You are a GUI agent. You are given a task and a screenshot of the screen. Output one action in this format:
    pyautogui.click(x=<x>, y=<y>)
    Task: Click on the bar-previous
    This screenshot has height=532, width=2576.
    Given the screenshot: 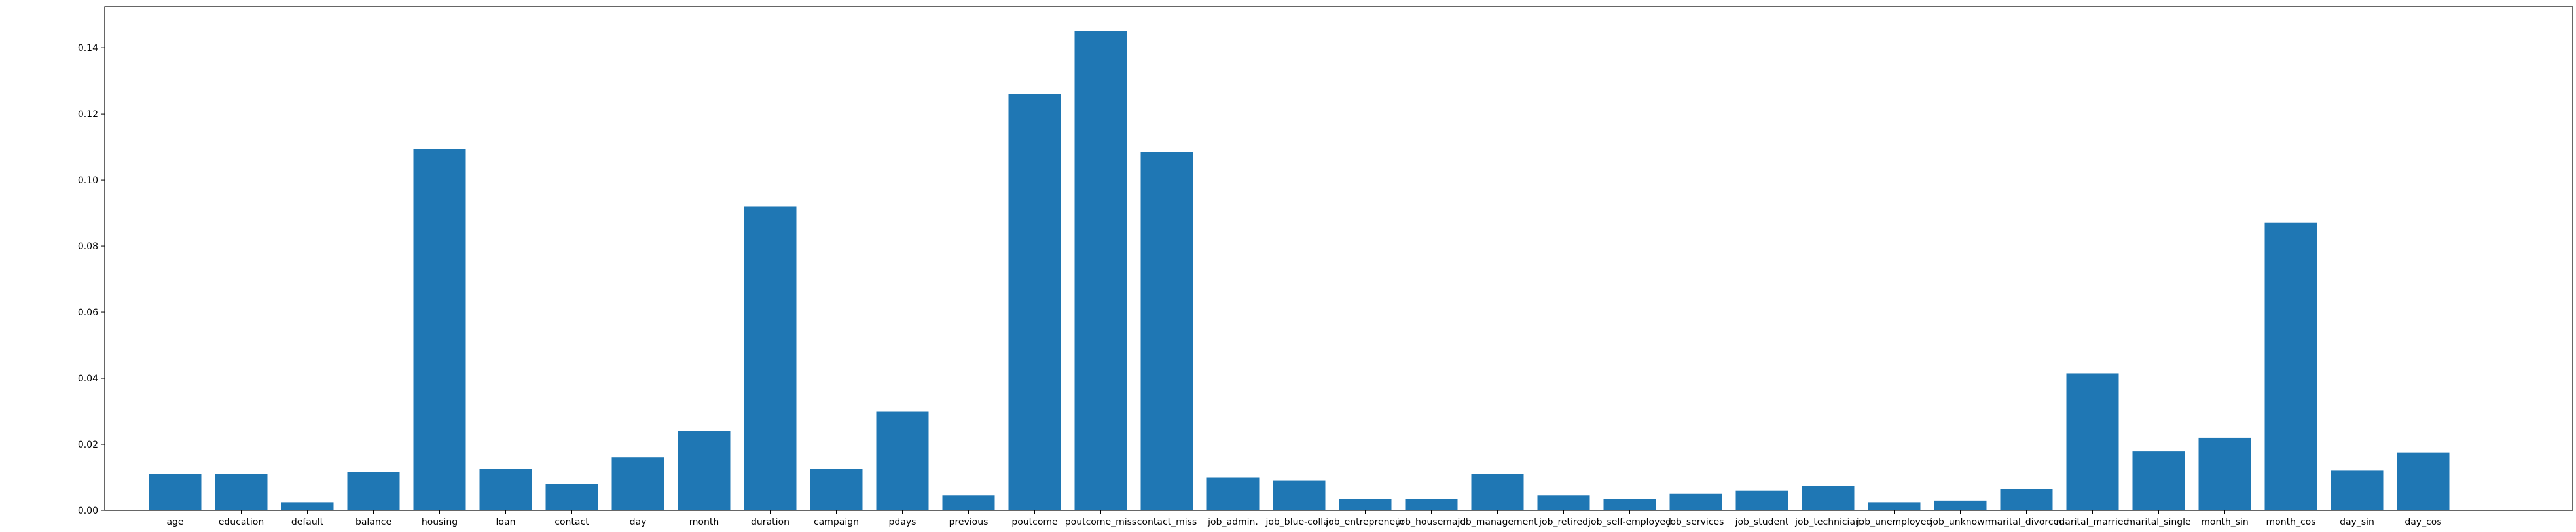 What is the action you would take?
    pyautogui.click(x=968, y=503)
    